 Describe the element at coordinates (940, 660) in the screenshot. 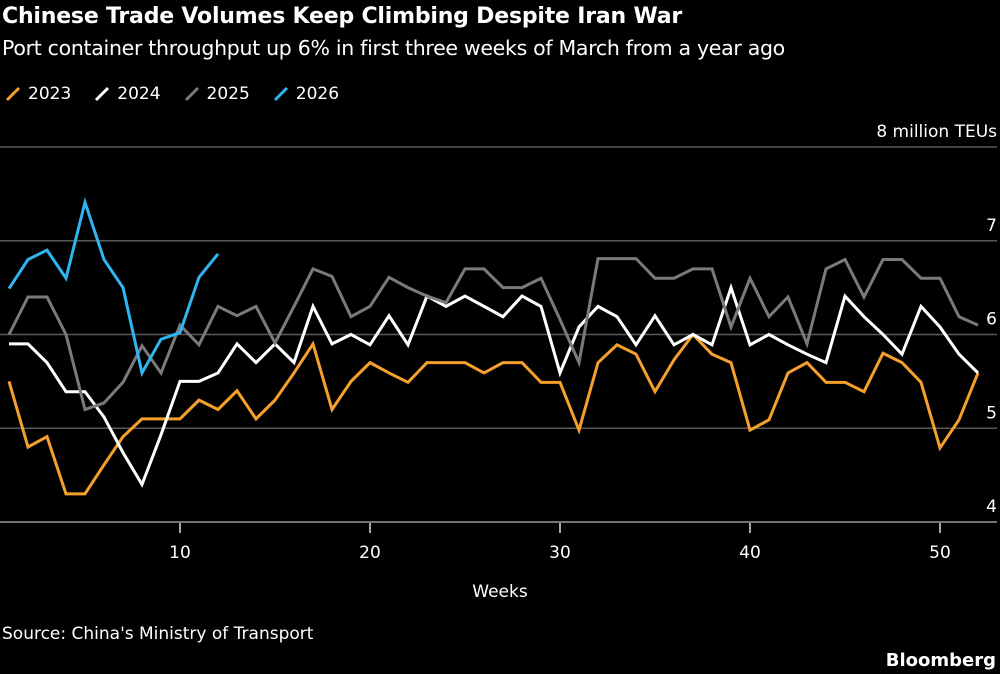

I see `bloomberg-logo: Bloomberg` at that location.